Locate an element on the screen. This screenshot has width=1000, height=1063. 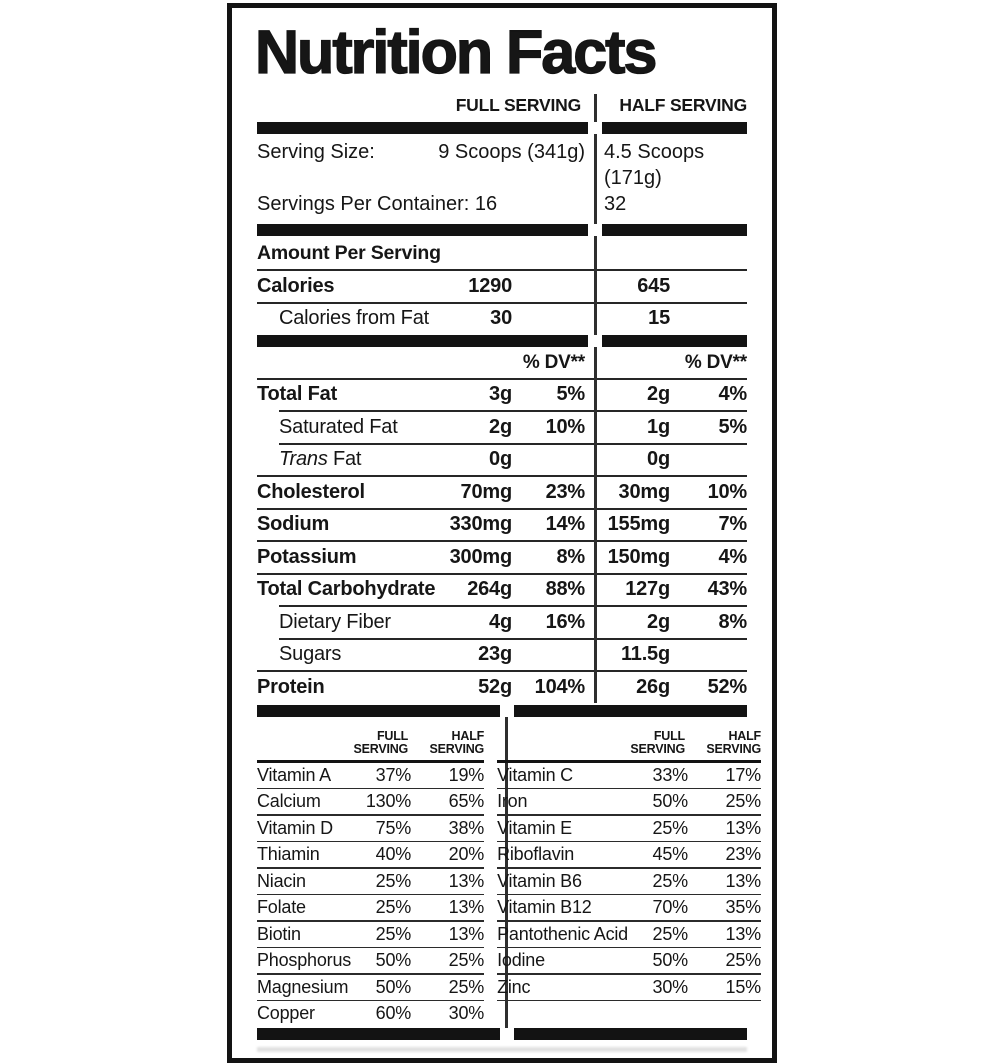
nutrient-row: Protein 52g 104% 26g 52% is located at coordinates (502, 687).